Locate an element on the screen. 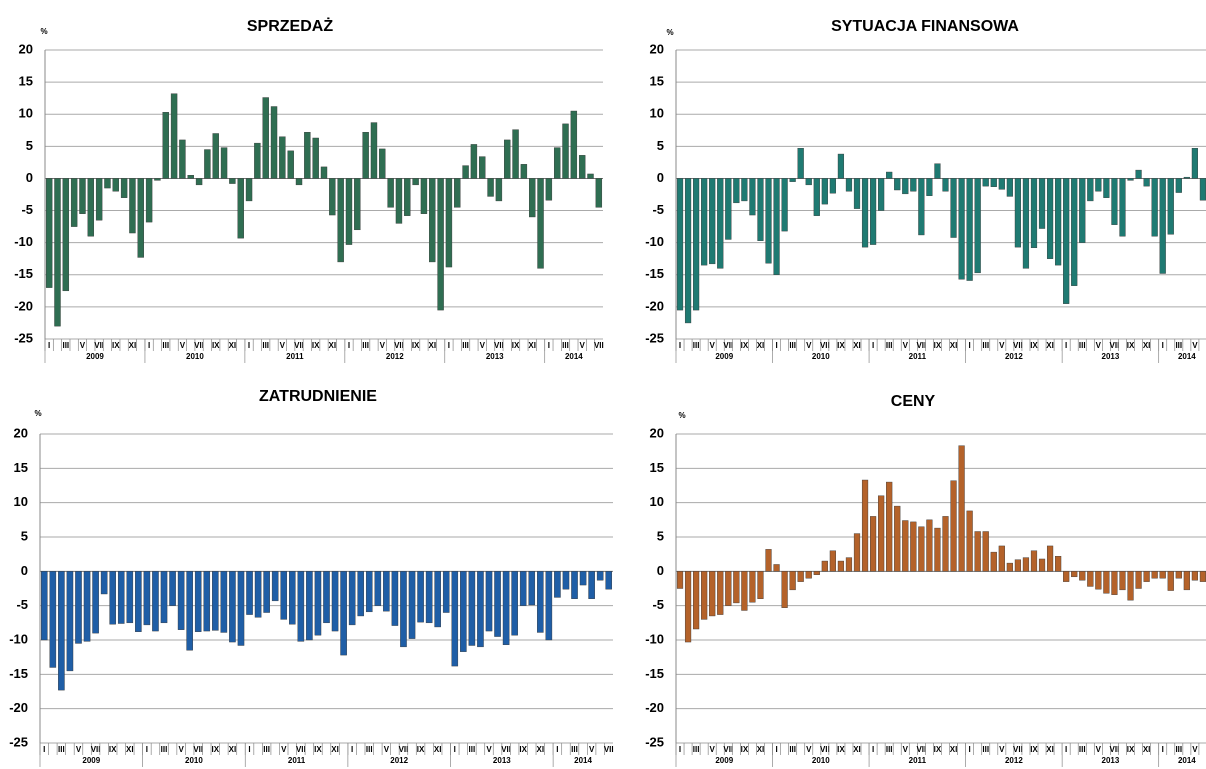  y-axis-label: % is located at coordinates (681, 415).